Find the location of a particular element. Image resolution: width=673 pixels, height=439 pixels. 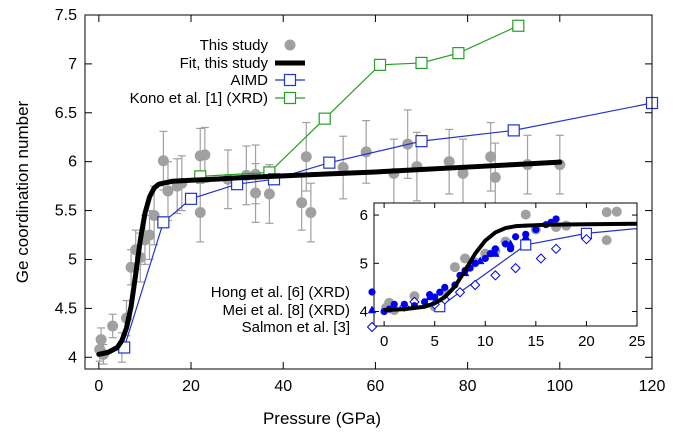

y-tick-label: 4.5 is located at coordinates (66, 308).